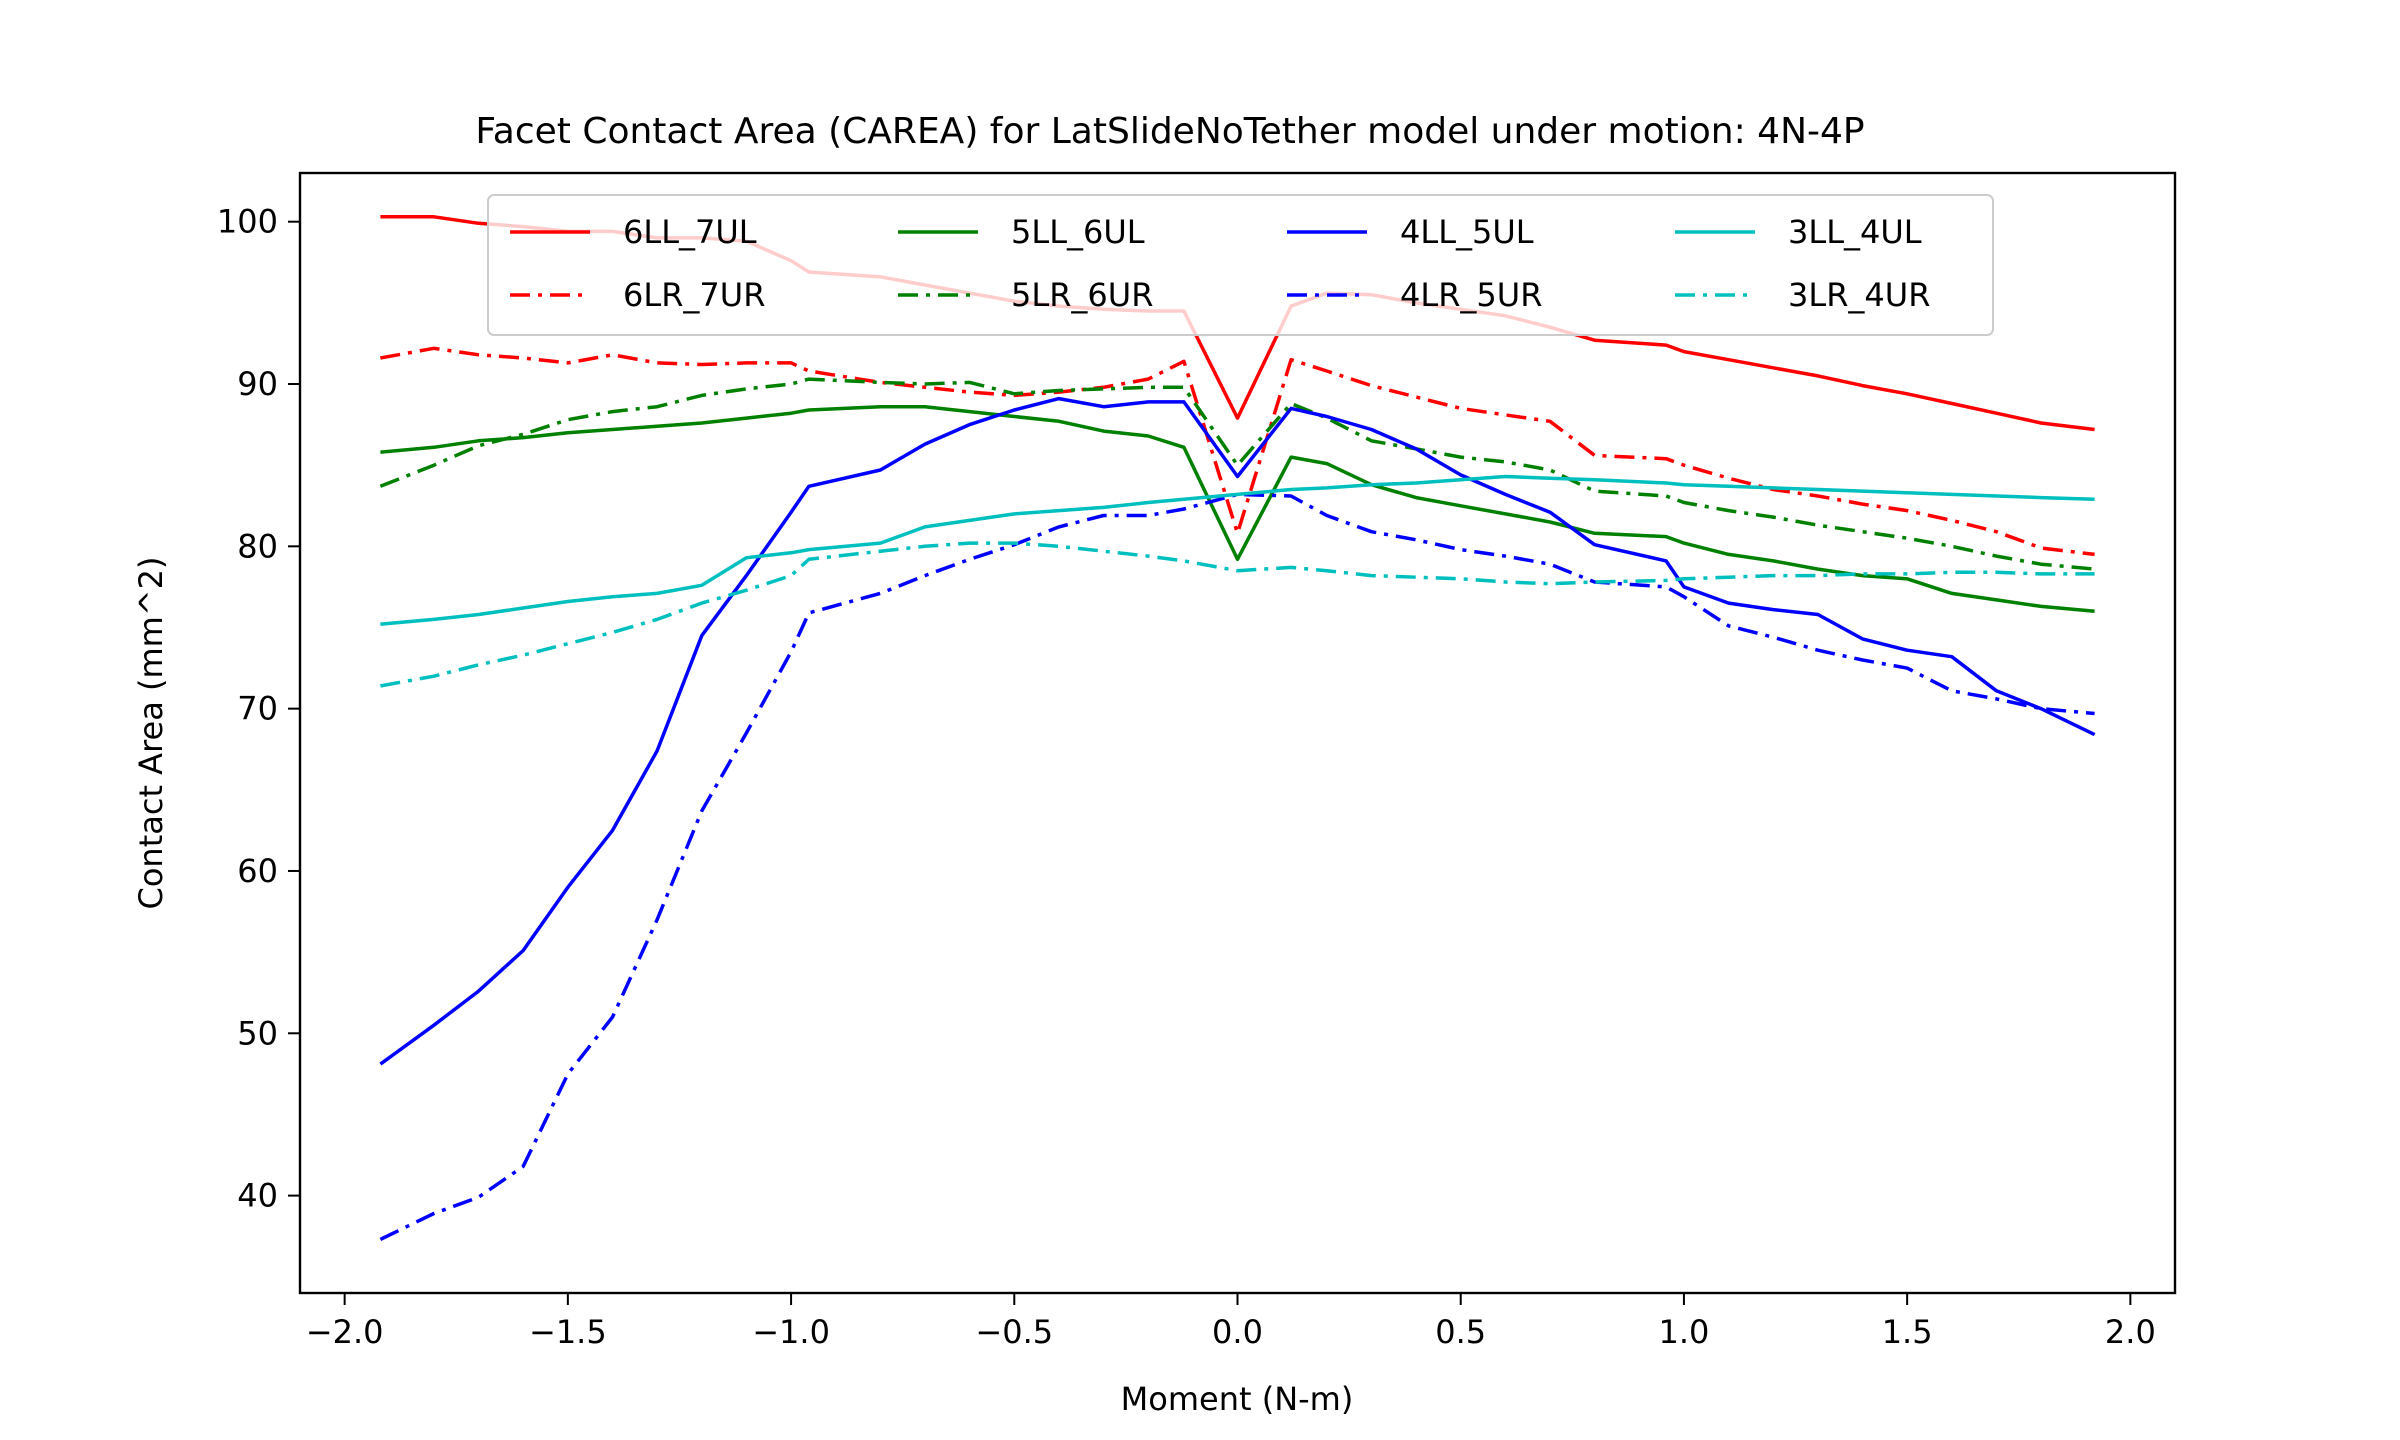  Describe the element at coordinates (1467, 232) in the screenshot. I see `legend-label: 4LL_5UL` at that location.